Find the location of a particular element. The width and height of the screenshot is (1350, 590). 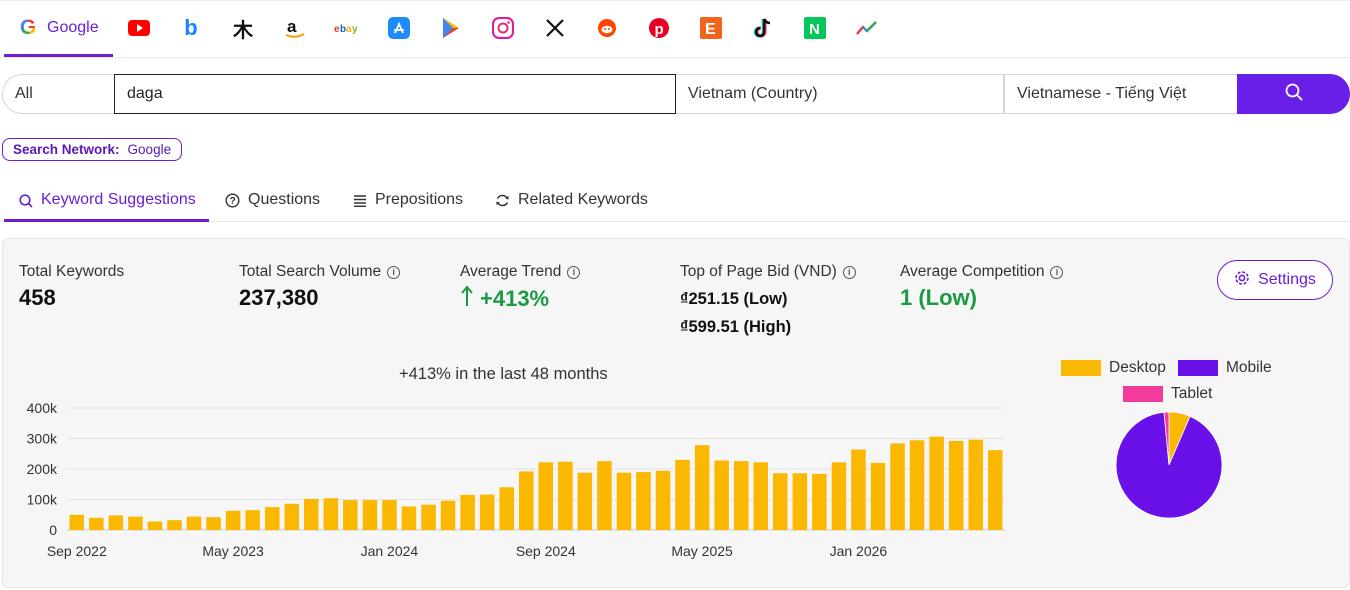

source-tab-instagram is located at coordinates (503, 37).